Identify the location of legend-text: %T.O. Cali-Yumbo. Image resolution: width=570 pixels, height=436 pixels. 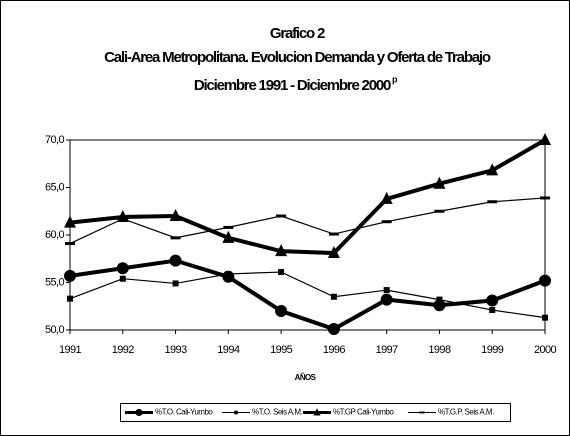
(184, 412).